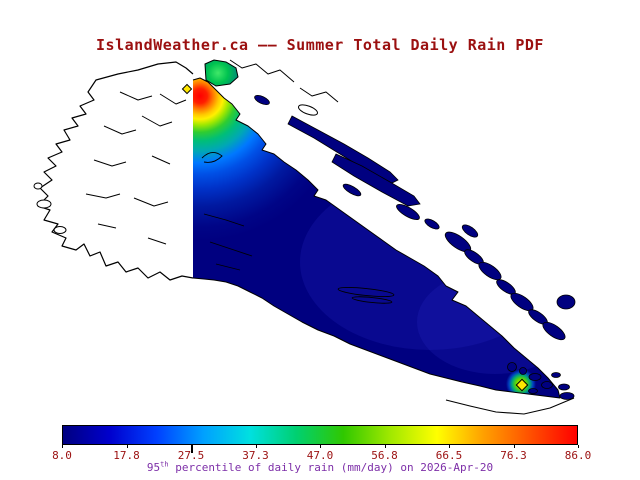 This screenshot has width=640, height=480. Describe the element at coordinates (347, 162) in the screenshot. I see `strait-islands` at that location.